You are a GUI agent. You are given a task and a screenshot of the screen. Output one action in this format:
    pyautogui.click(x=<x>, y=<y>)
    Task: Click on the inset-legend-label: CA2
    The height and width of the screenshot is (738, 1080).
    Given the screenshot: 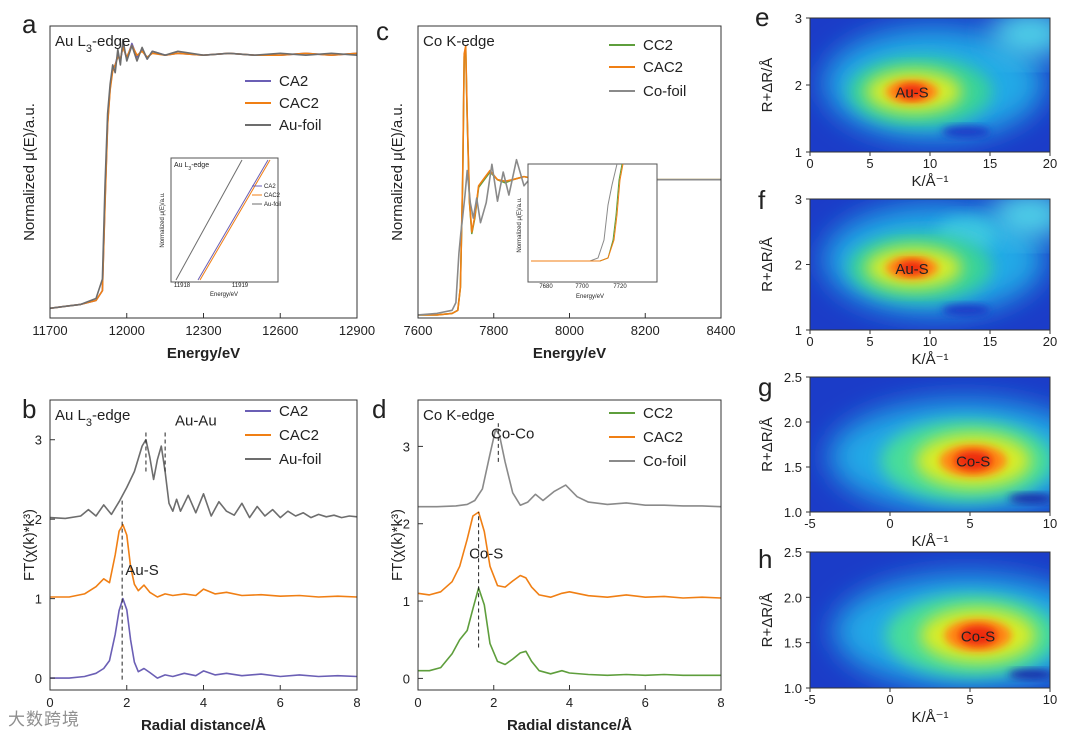 What is the action you would take?
    pyautogui.click(x=270, y=187)
    